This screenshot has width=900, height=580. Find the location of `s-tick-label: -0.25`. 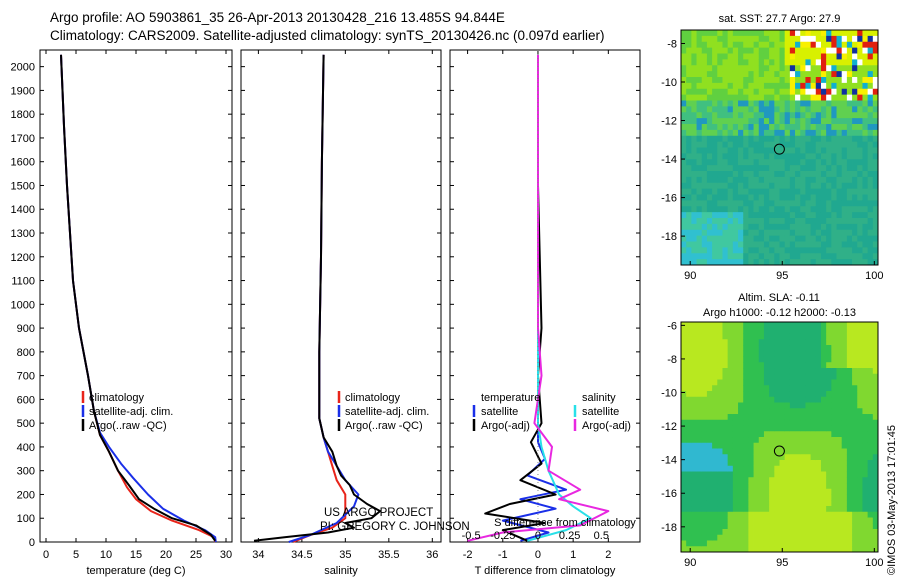

s-tick-label: -0.25 is located at coordinates (502, 536).